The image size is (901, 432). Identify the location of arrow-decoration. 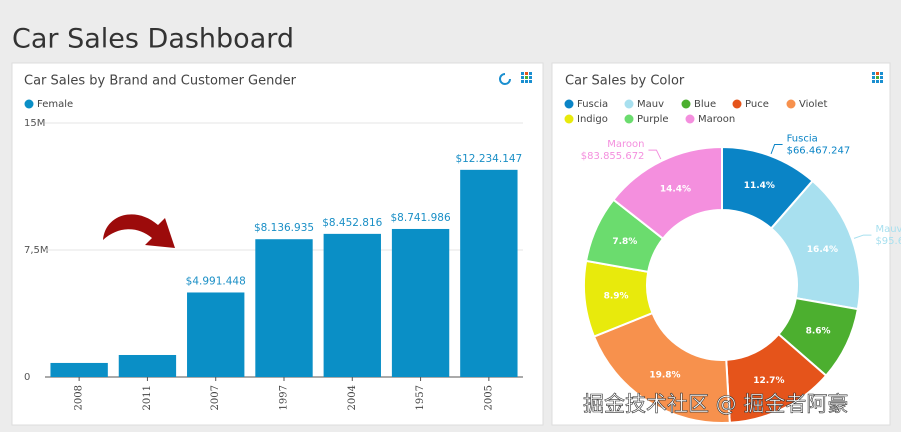
(139, 231).